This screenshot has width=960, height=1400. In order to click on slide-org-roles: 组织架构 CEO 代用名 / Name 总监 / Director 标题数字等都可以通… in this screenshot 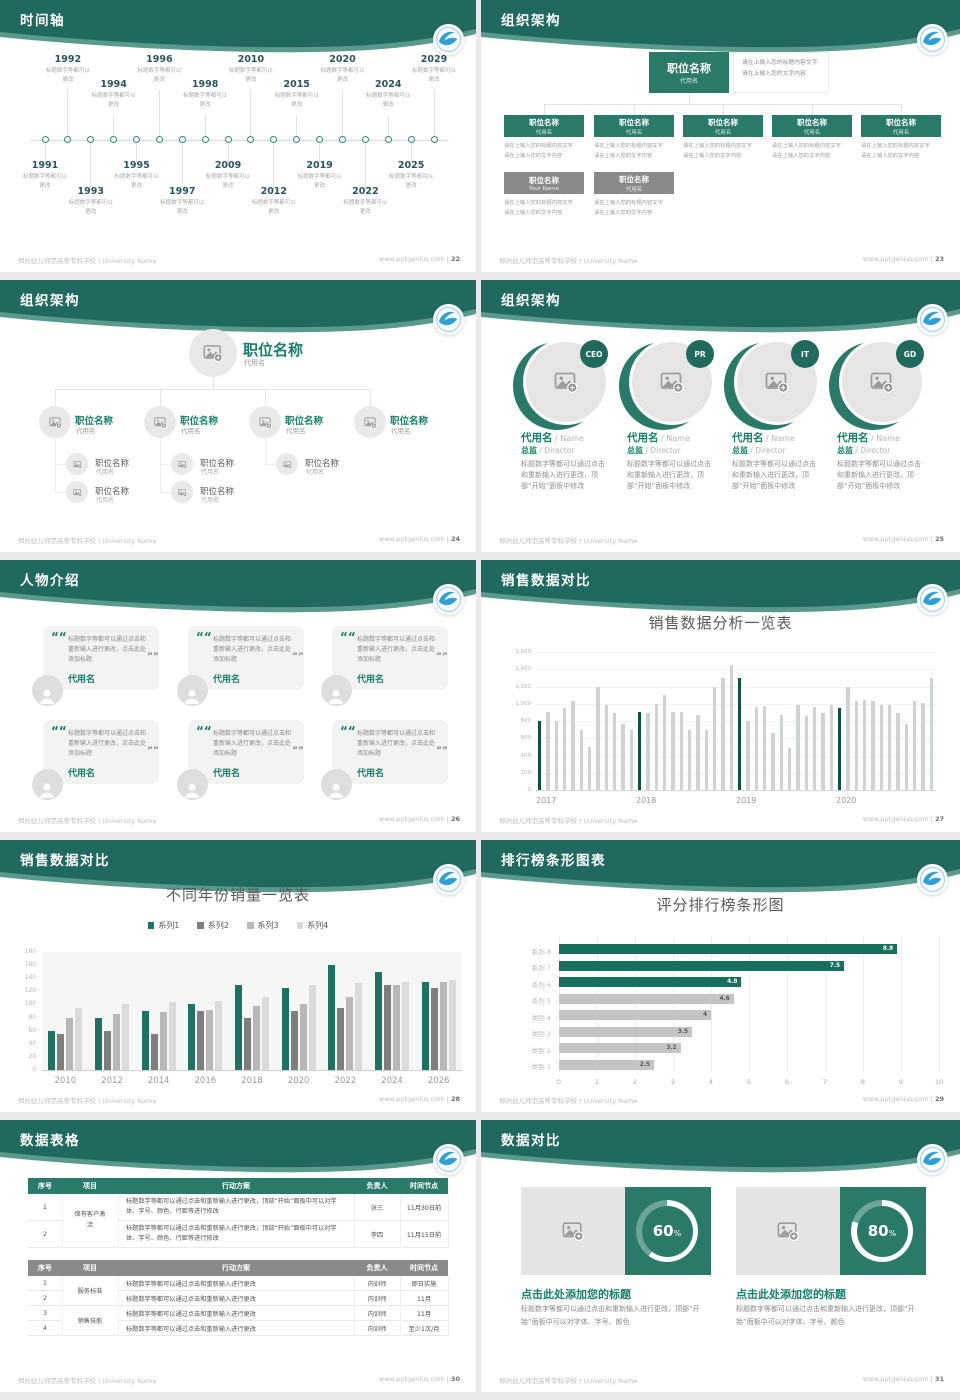, I will do `click(720, 416)`.